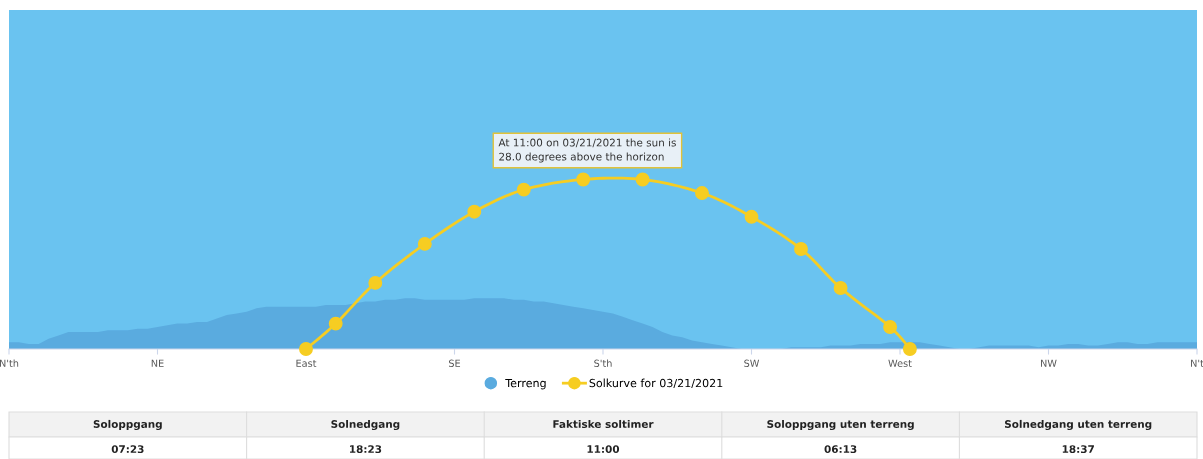  What do you see at coordinates (1078, 425) in the screenshot?
I see `text: Solnedgang uten terreng` at bounding box center [1078, 425].